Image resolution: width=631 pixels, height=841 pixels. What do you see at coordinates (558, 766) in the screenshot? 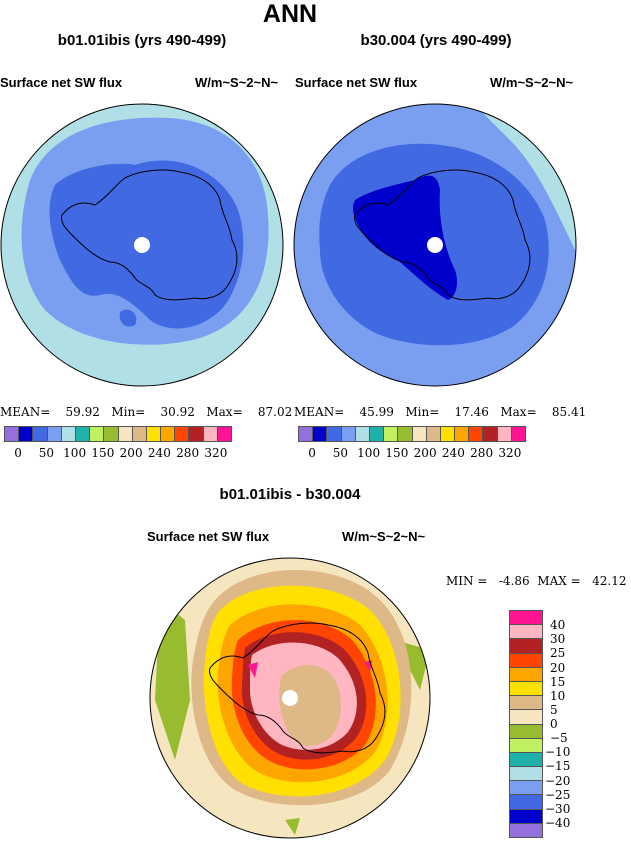
I see `colorbar-tick-label: −15` at bounding box center [558, 766].